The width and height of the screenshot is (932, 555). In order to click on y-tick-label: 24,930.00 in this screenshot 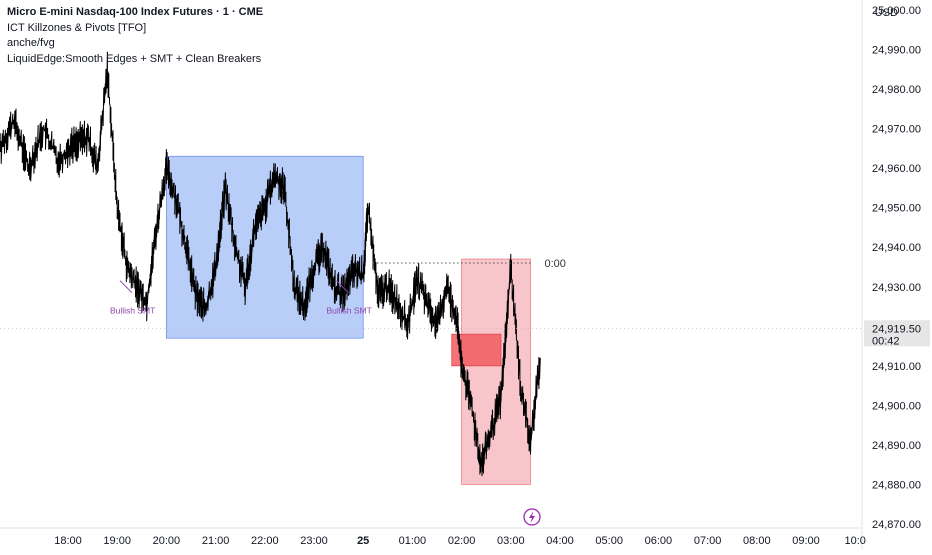, I will do `click(896, 288)`.